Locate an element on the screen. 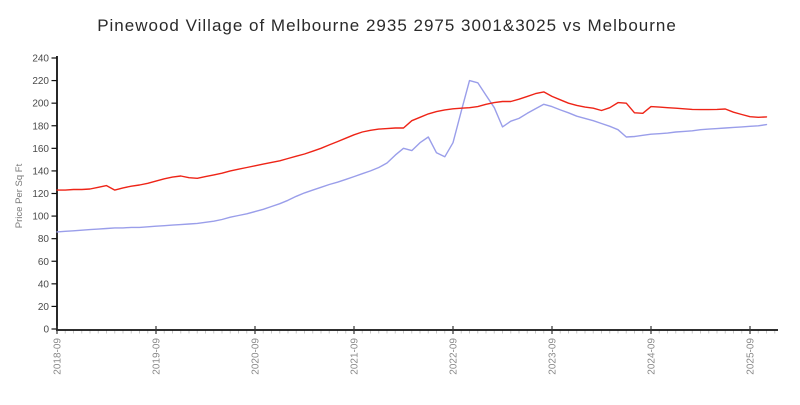  x-tick-label: 2022-09 is located at coordinates (454, 356).